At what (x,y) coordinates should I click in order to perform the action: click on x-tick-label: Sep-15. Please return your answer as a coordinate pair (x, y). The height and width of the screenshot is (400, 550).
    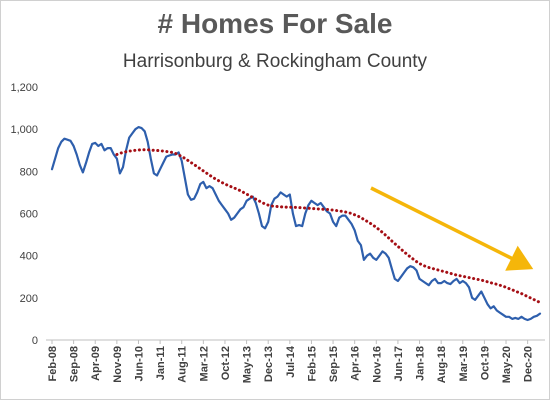
    Looking at the image, I should click on (334, 364).